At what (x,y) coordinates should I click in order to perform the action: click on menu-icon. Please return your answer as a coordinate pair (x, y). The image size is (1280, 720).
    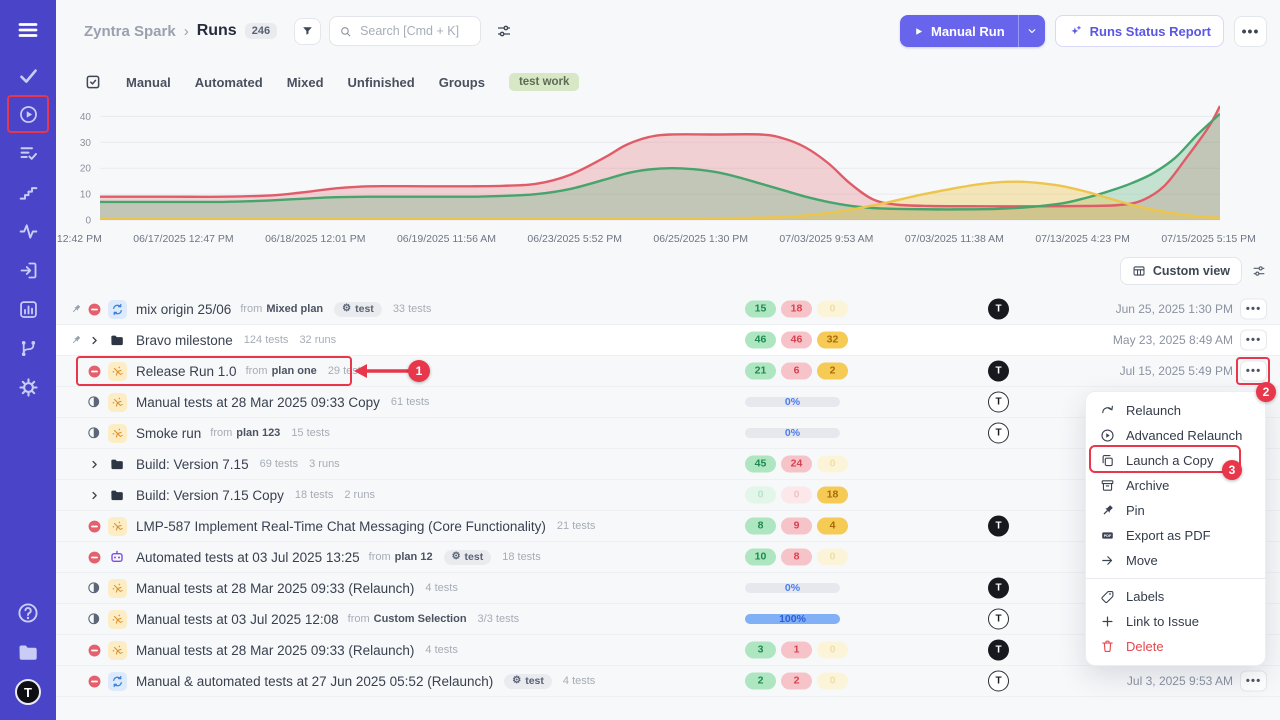
    Looking at the image, I should click on (28, 30).